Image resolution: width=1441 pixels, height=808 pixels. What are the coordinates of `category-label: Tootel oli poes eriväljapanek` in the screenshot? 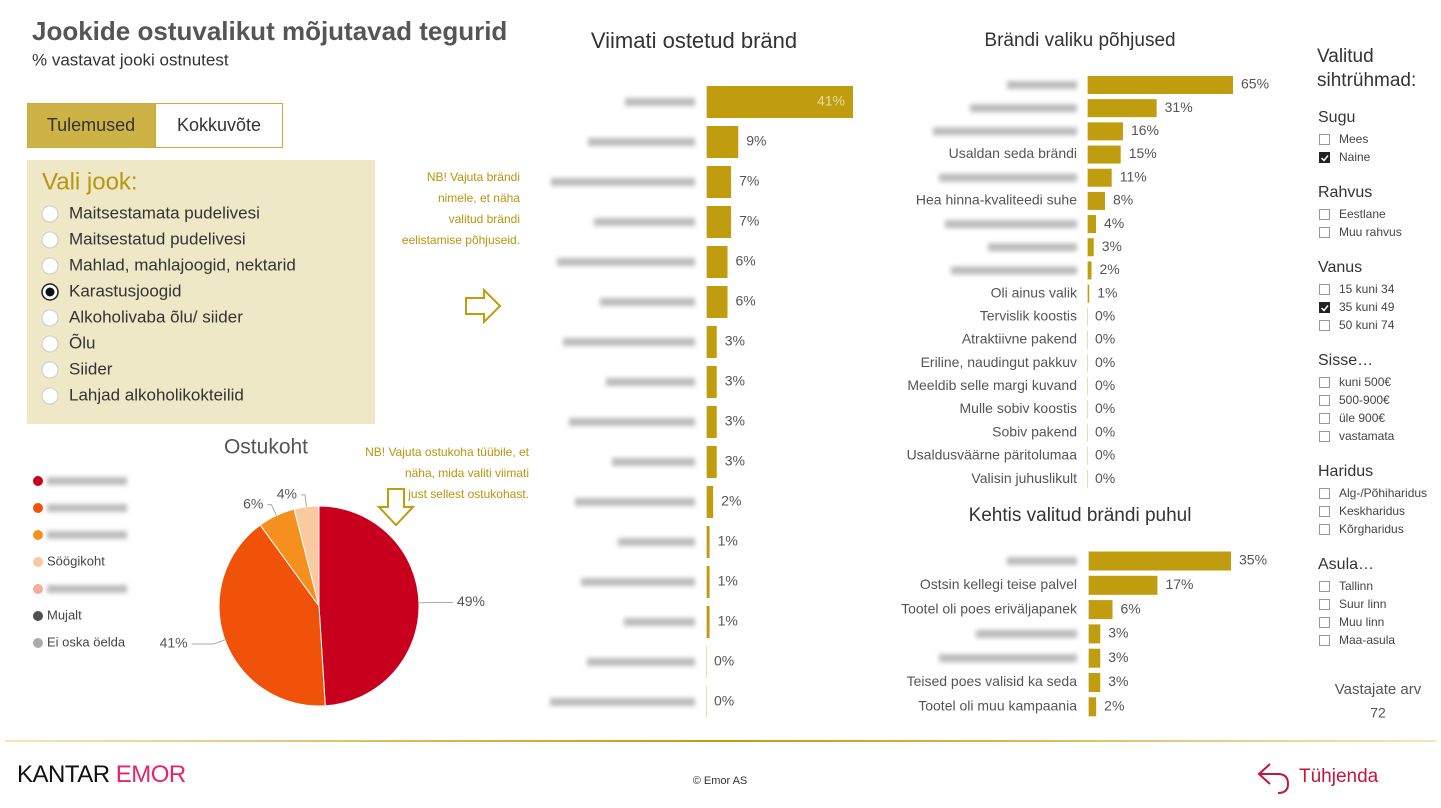 It's located at (989, 608).